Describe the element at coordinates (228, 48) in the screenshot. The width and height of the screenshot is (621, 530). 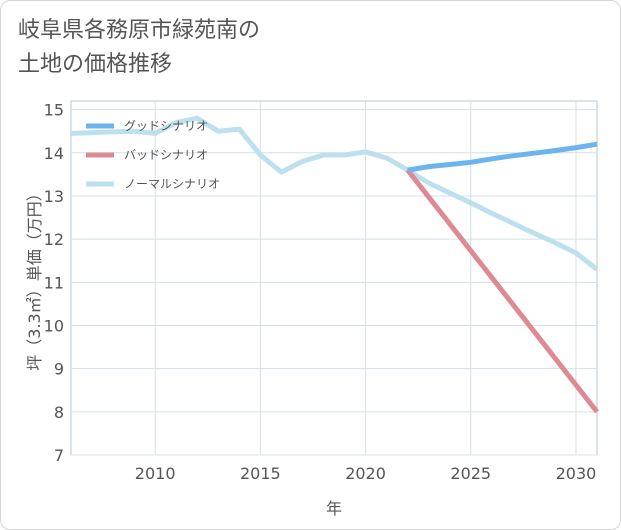
I see `chart-title: 岐阜県各務原市緑苑南の 土地の価格推移` at that location.